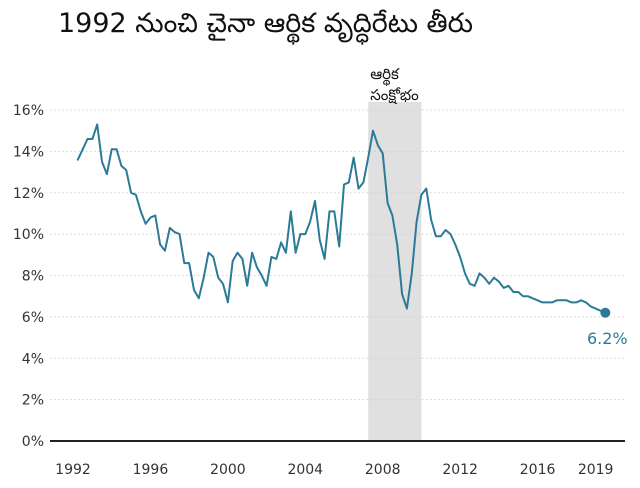  I want to click on band-label: ఆర్థిక, so click(385, 75).